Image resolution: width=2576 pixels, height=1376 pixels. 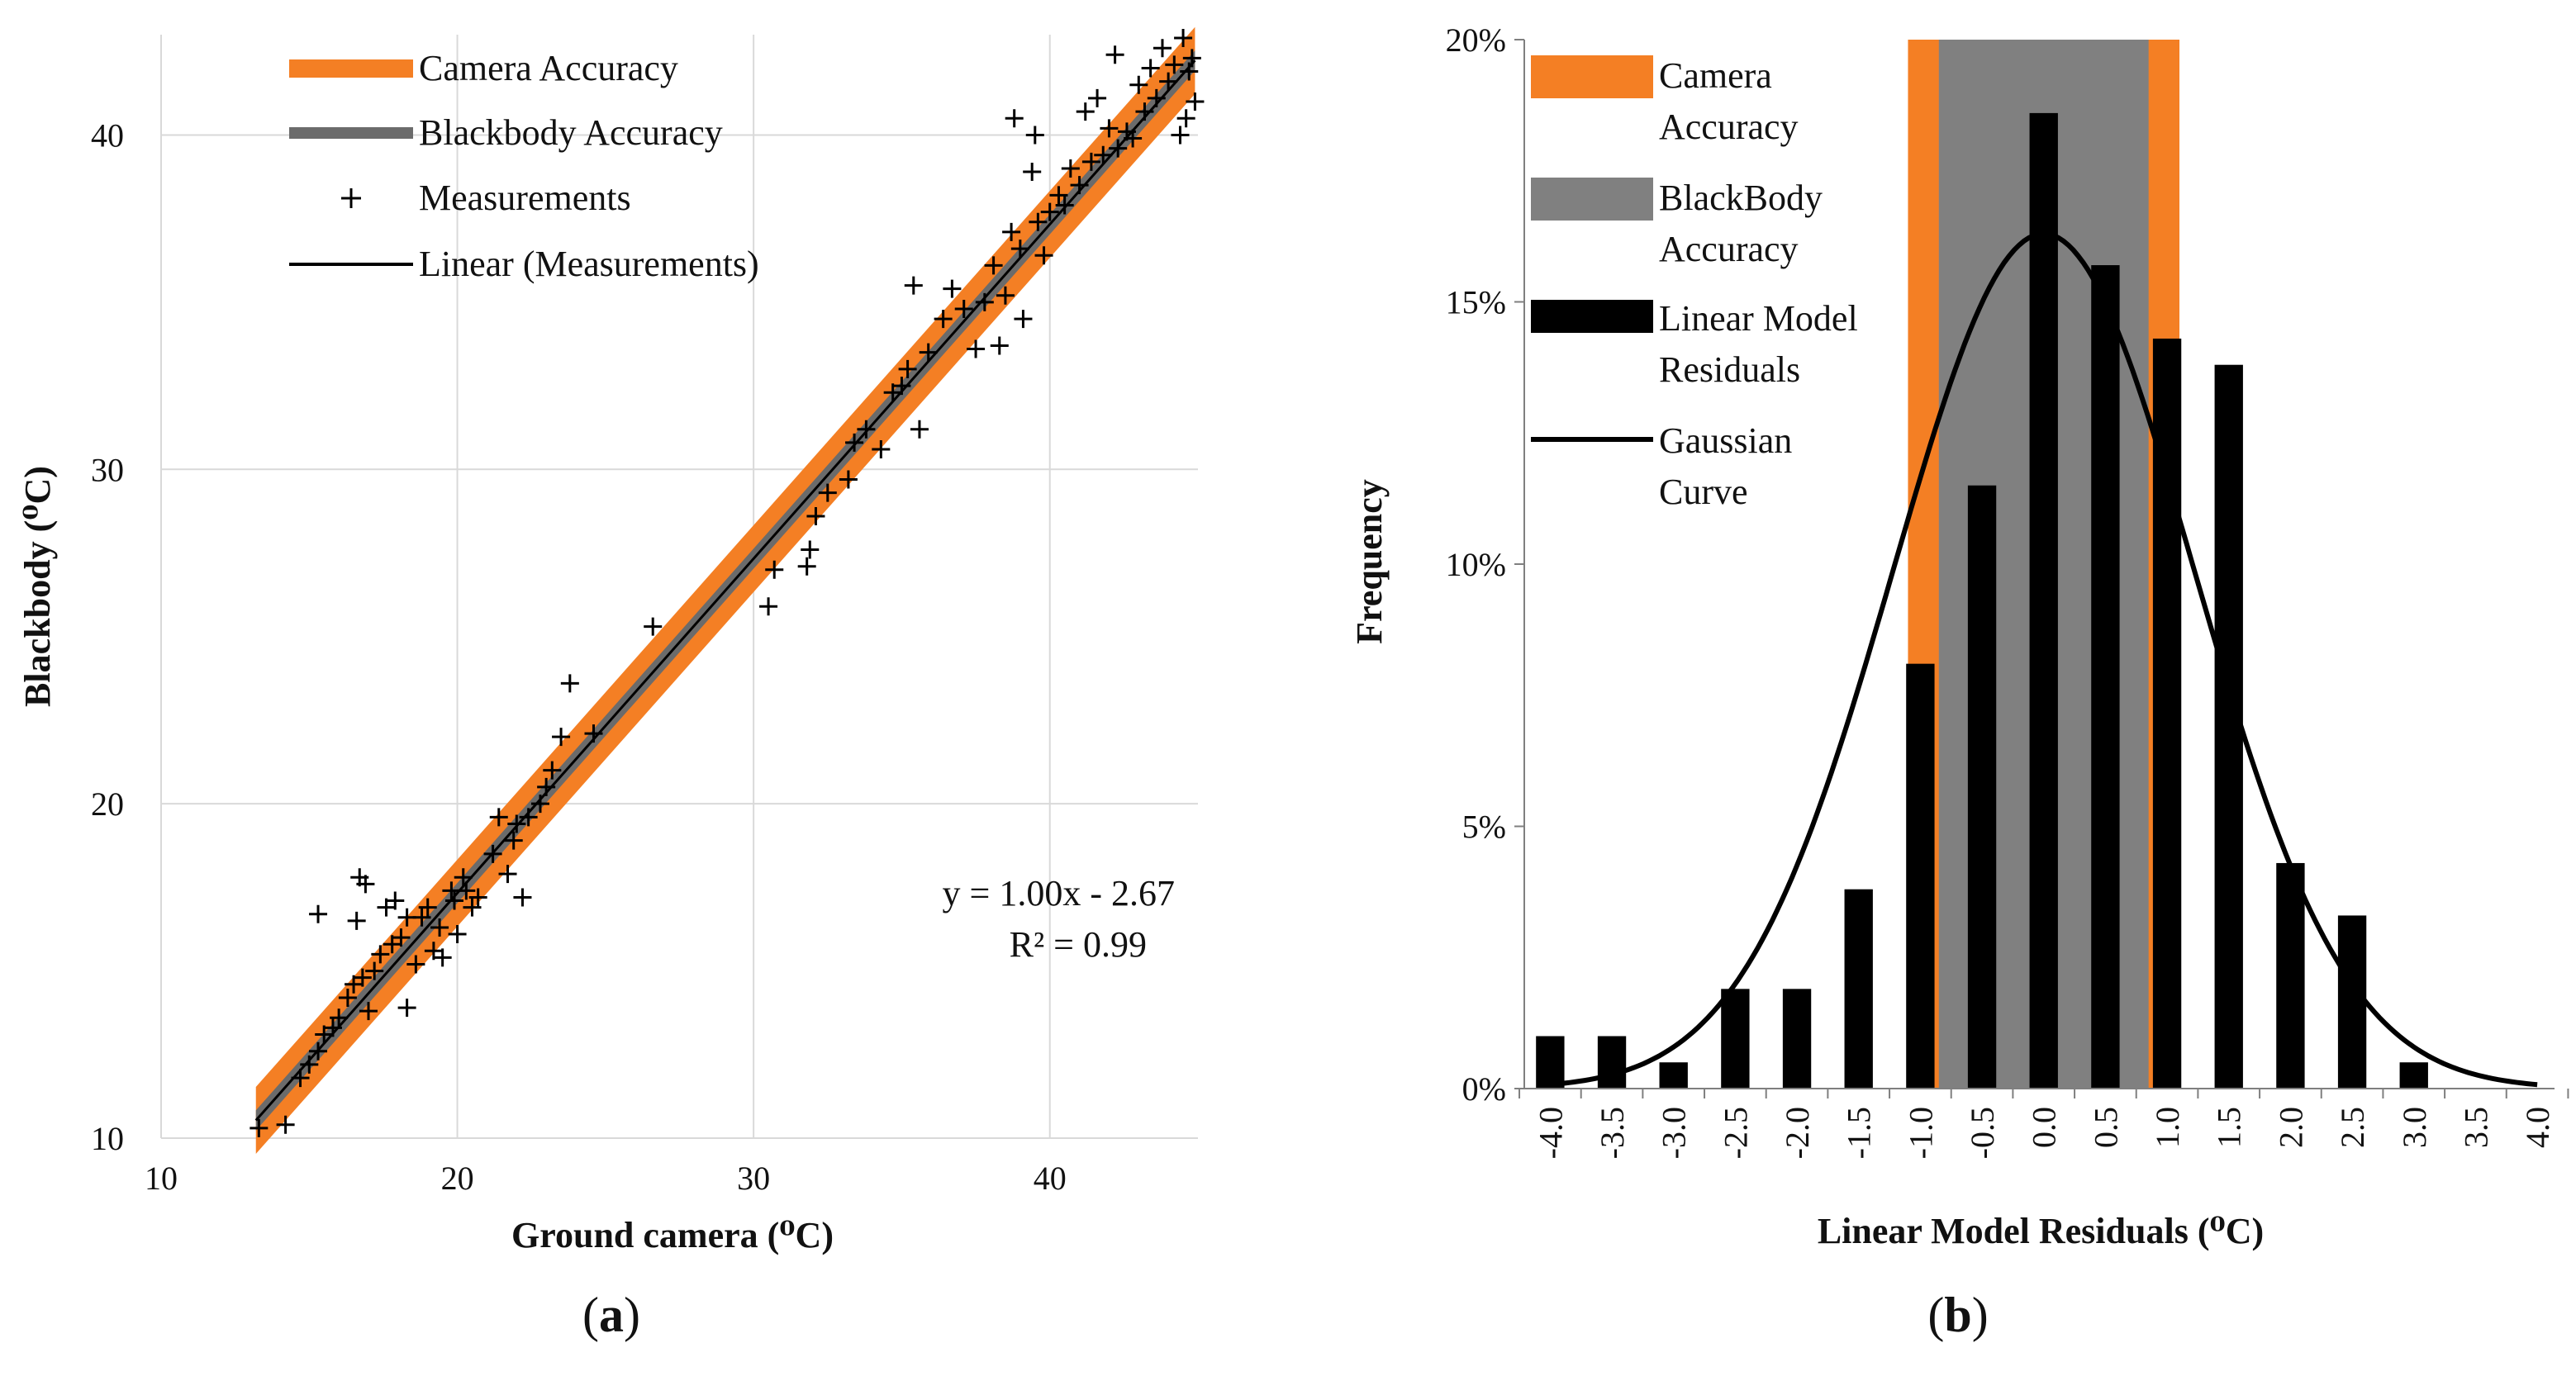 I want to click on y-axis-label: Frequency, so click(x=1369, y=561).